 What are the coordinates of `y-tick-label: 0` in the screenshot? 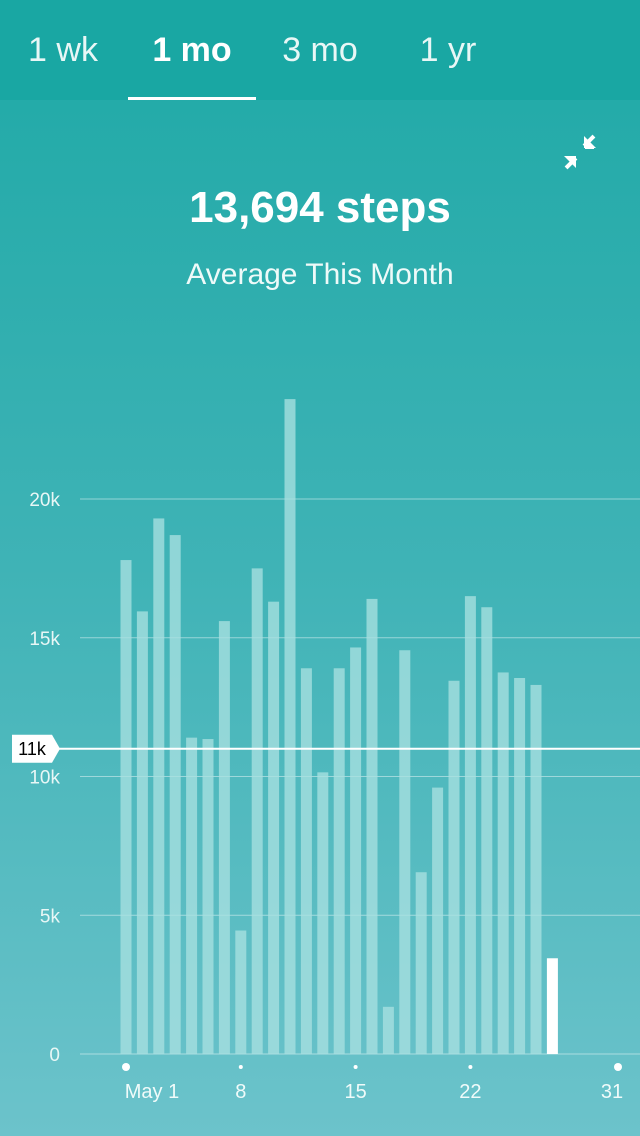 It's located at (54, 1055).